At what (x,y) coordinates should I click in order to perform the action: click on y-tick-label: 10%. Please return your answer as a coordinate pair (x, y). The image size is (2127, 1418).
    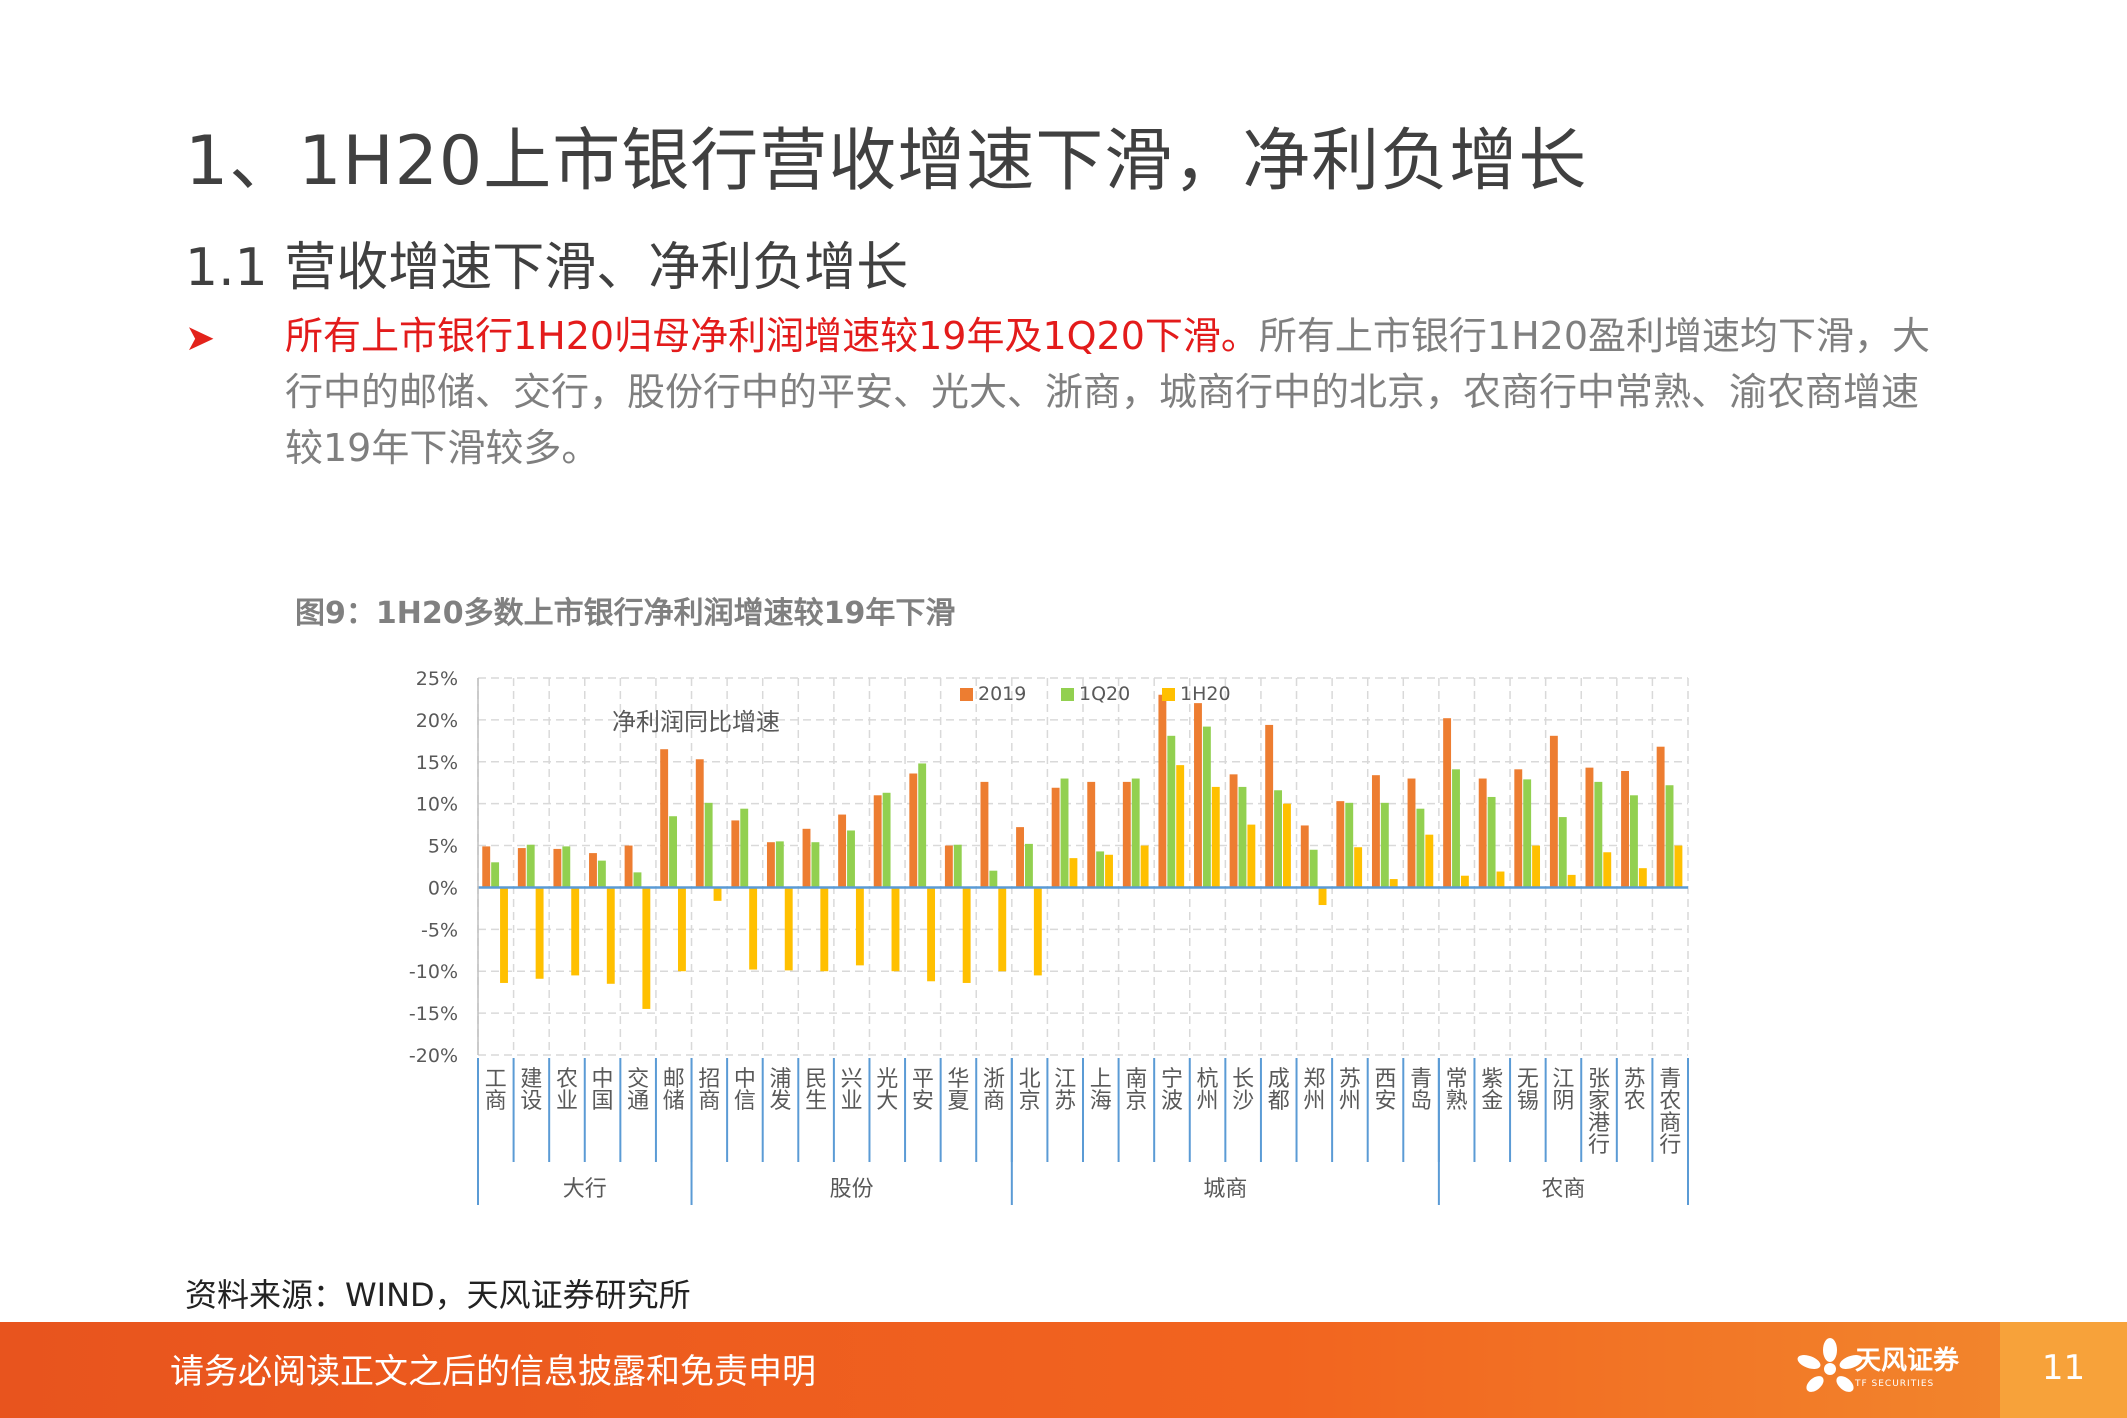
    Looking at the image, I should click on (437, 805).